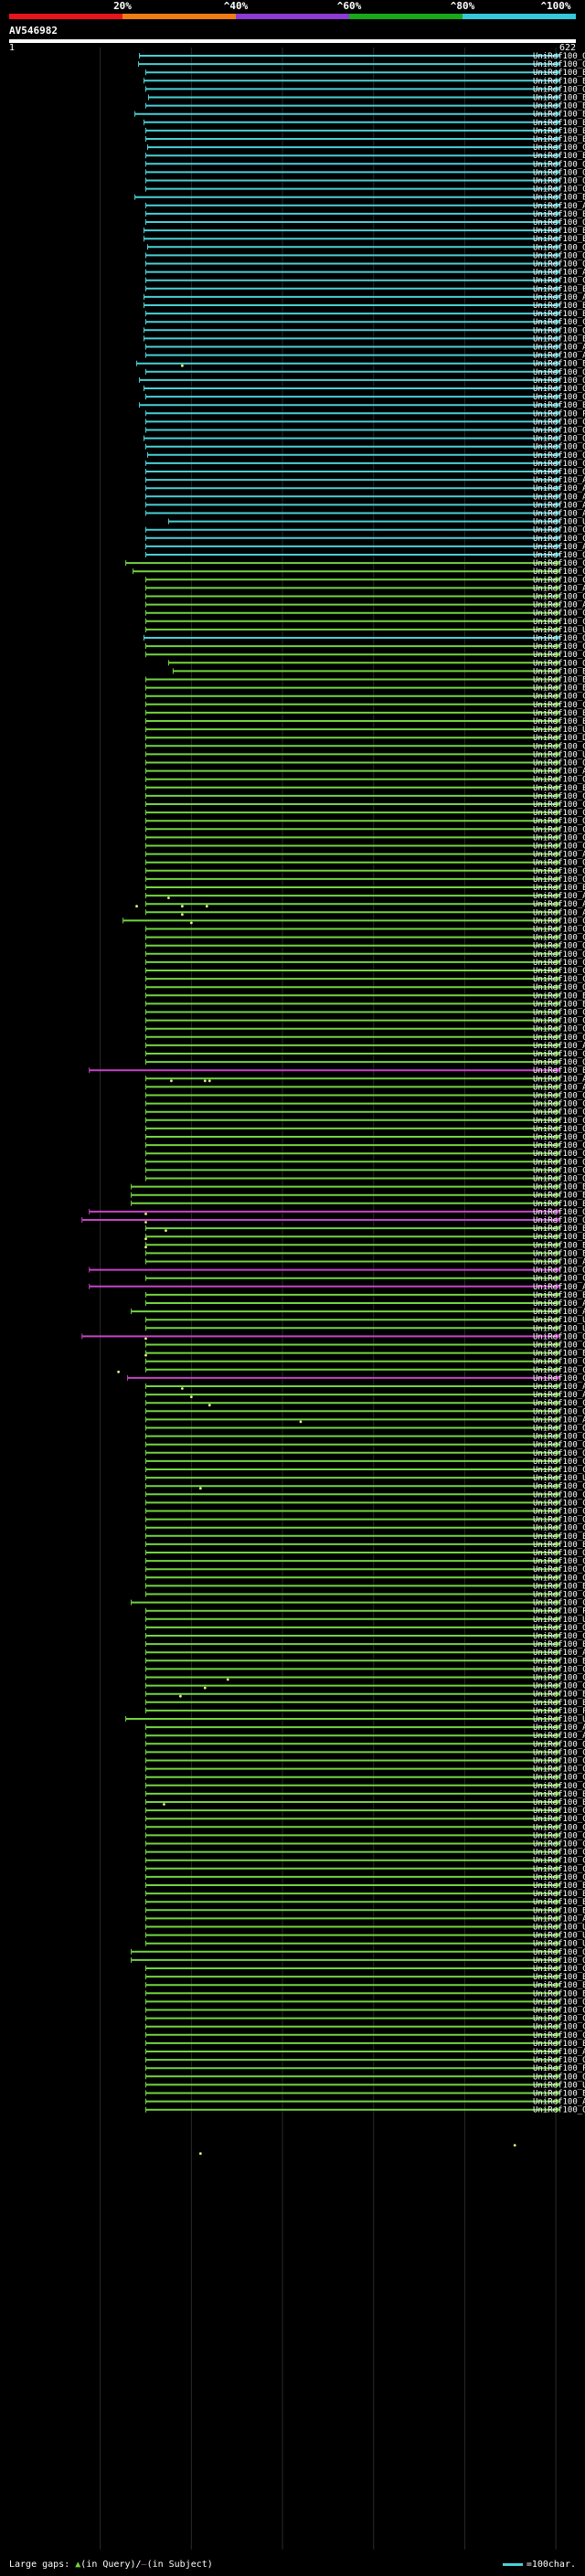 The image size is (585, 2576). I want to click on hit-label: UniRef100_A8IJ45, so click(559, 1079).